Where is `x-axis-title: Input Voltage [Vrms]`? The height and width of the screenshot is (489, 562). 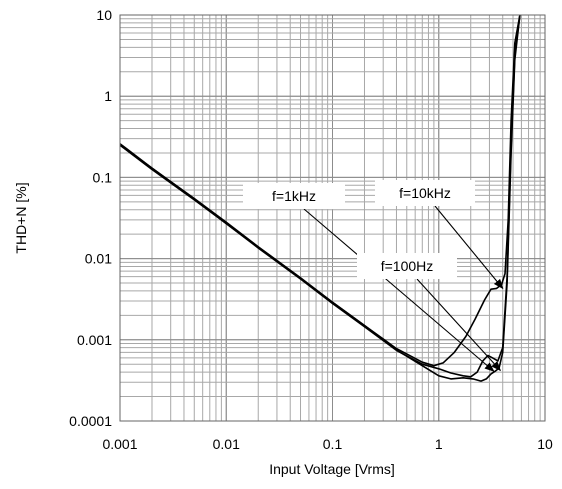
x-axis-title: Input Voltage [Vrms] is located at coordinates (332, 469).